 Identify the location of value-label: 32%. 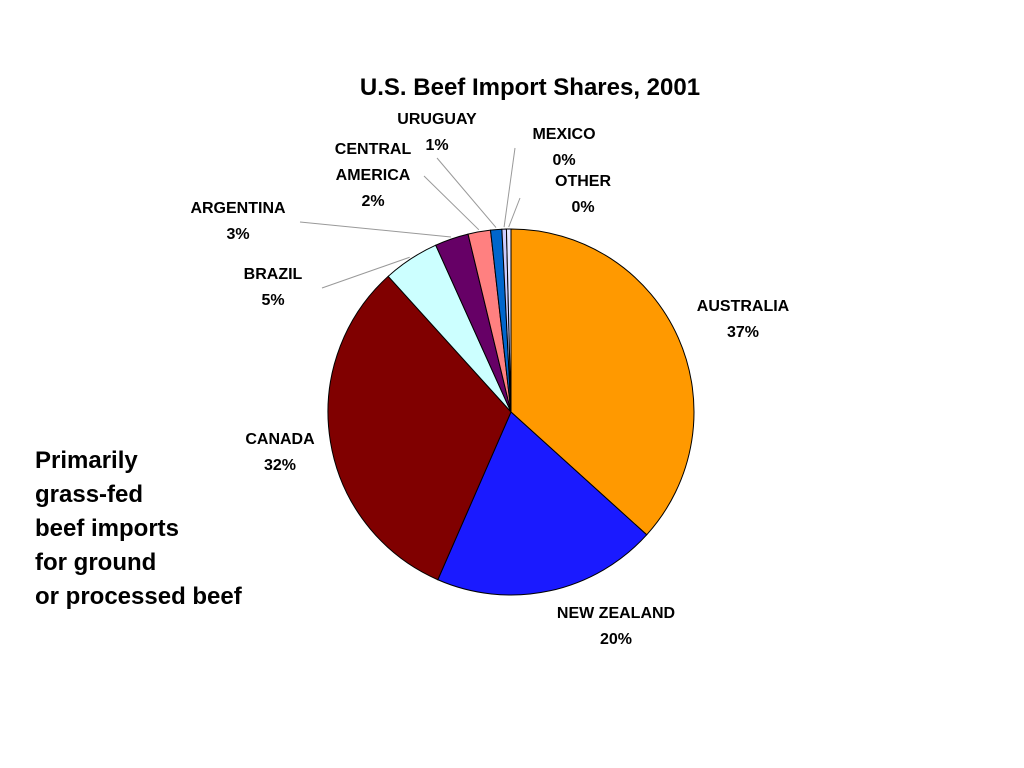
(280, 465).